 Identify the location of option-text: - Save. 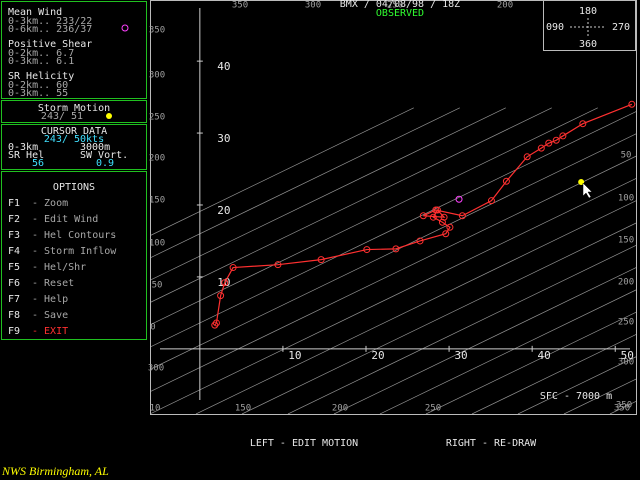
(50, 315).